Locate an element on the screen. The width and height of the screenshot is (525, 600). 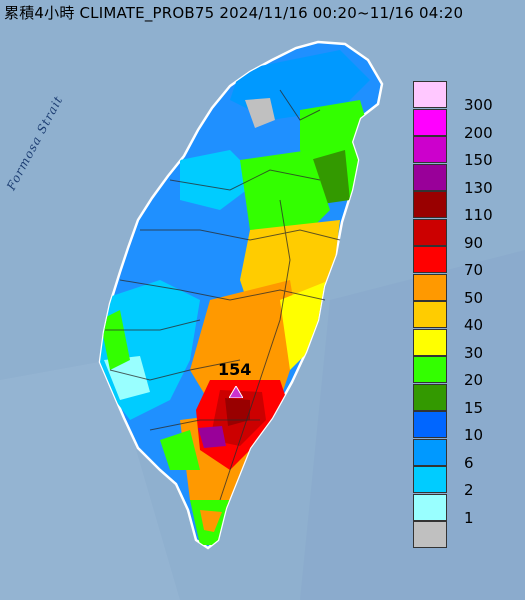
rain-zone-cyan-north is located at coordinates (220, 180).